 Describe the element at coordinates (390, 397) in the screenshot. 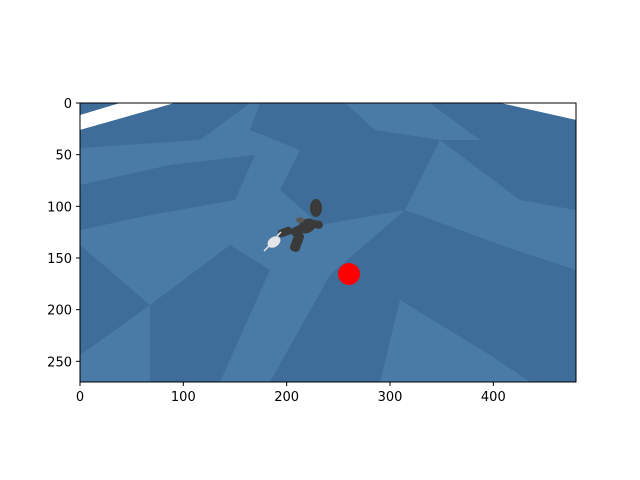

I see `x-tick-label: 300` at that location.